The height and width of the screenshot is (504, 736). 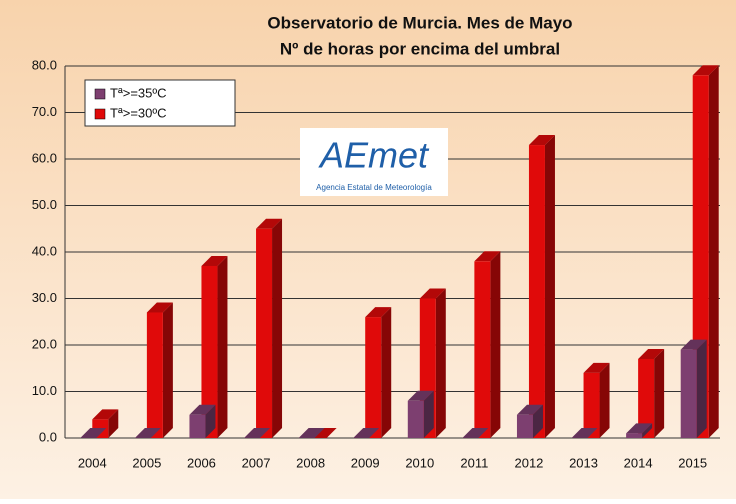 What do you see at coordinates (48, 436) in the screenshot?
I see `y-tick-label: 0.0` at bounding box center [48, 436].